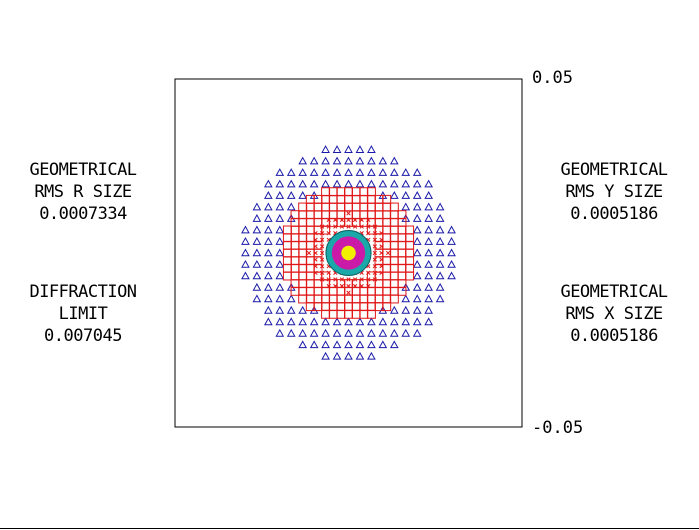  I want to click on diffraction-limit-block: DIFFRACTION LIMIT 0.007045, so click(86, 314).